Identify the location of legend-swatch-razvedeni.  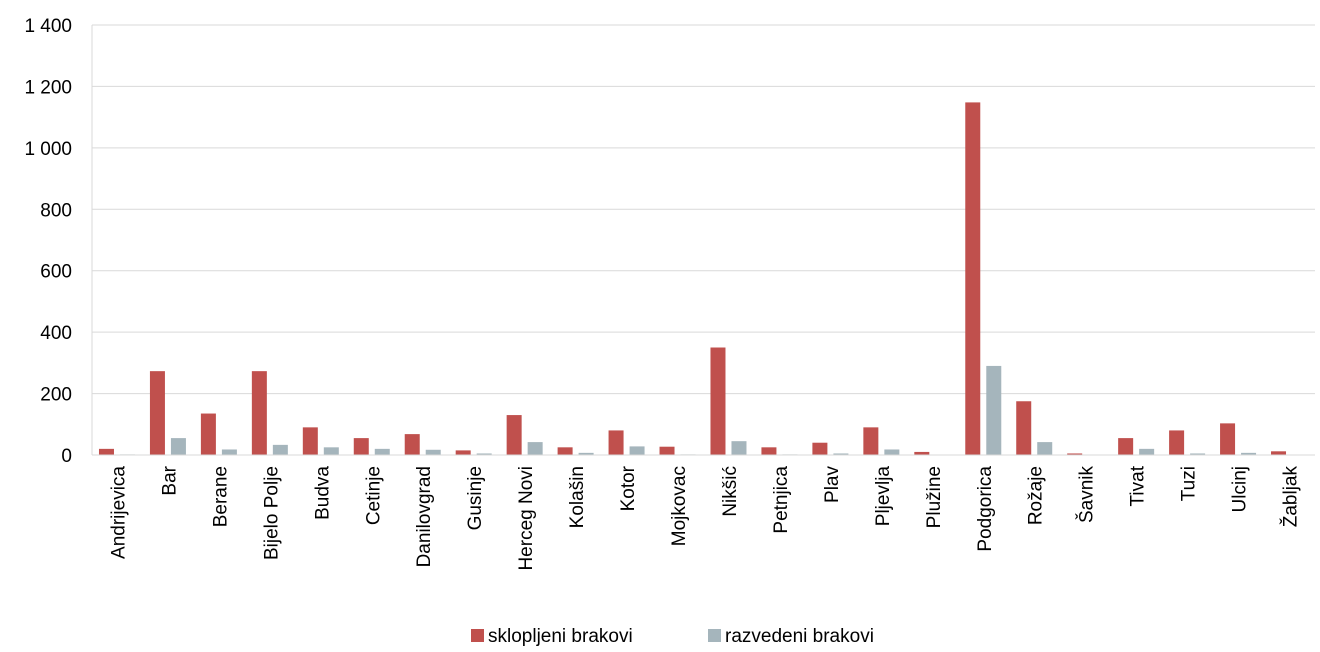
(714, 635).